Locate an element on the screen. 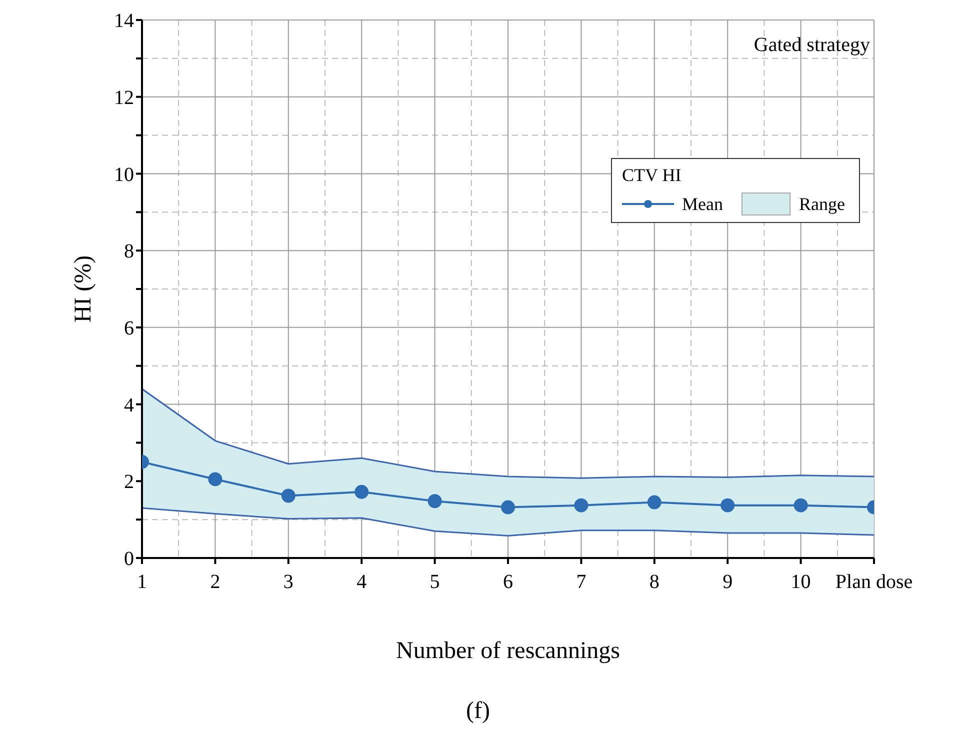 The height and width of the screenshot is (749, 959). annotation: Range is located at coordinates (822, 204).